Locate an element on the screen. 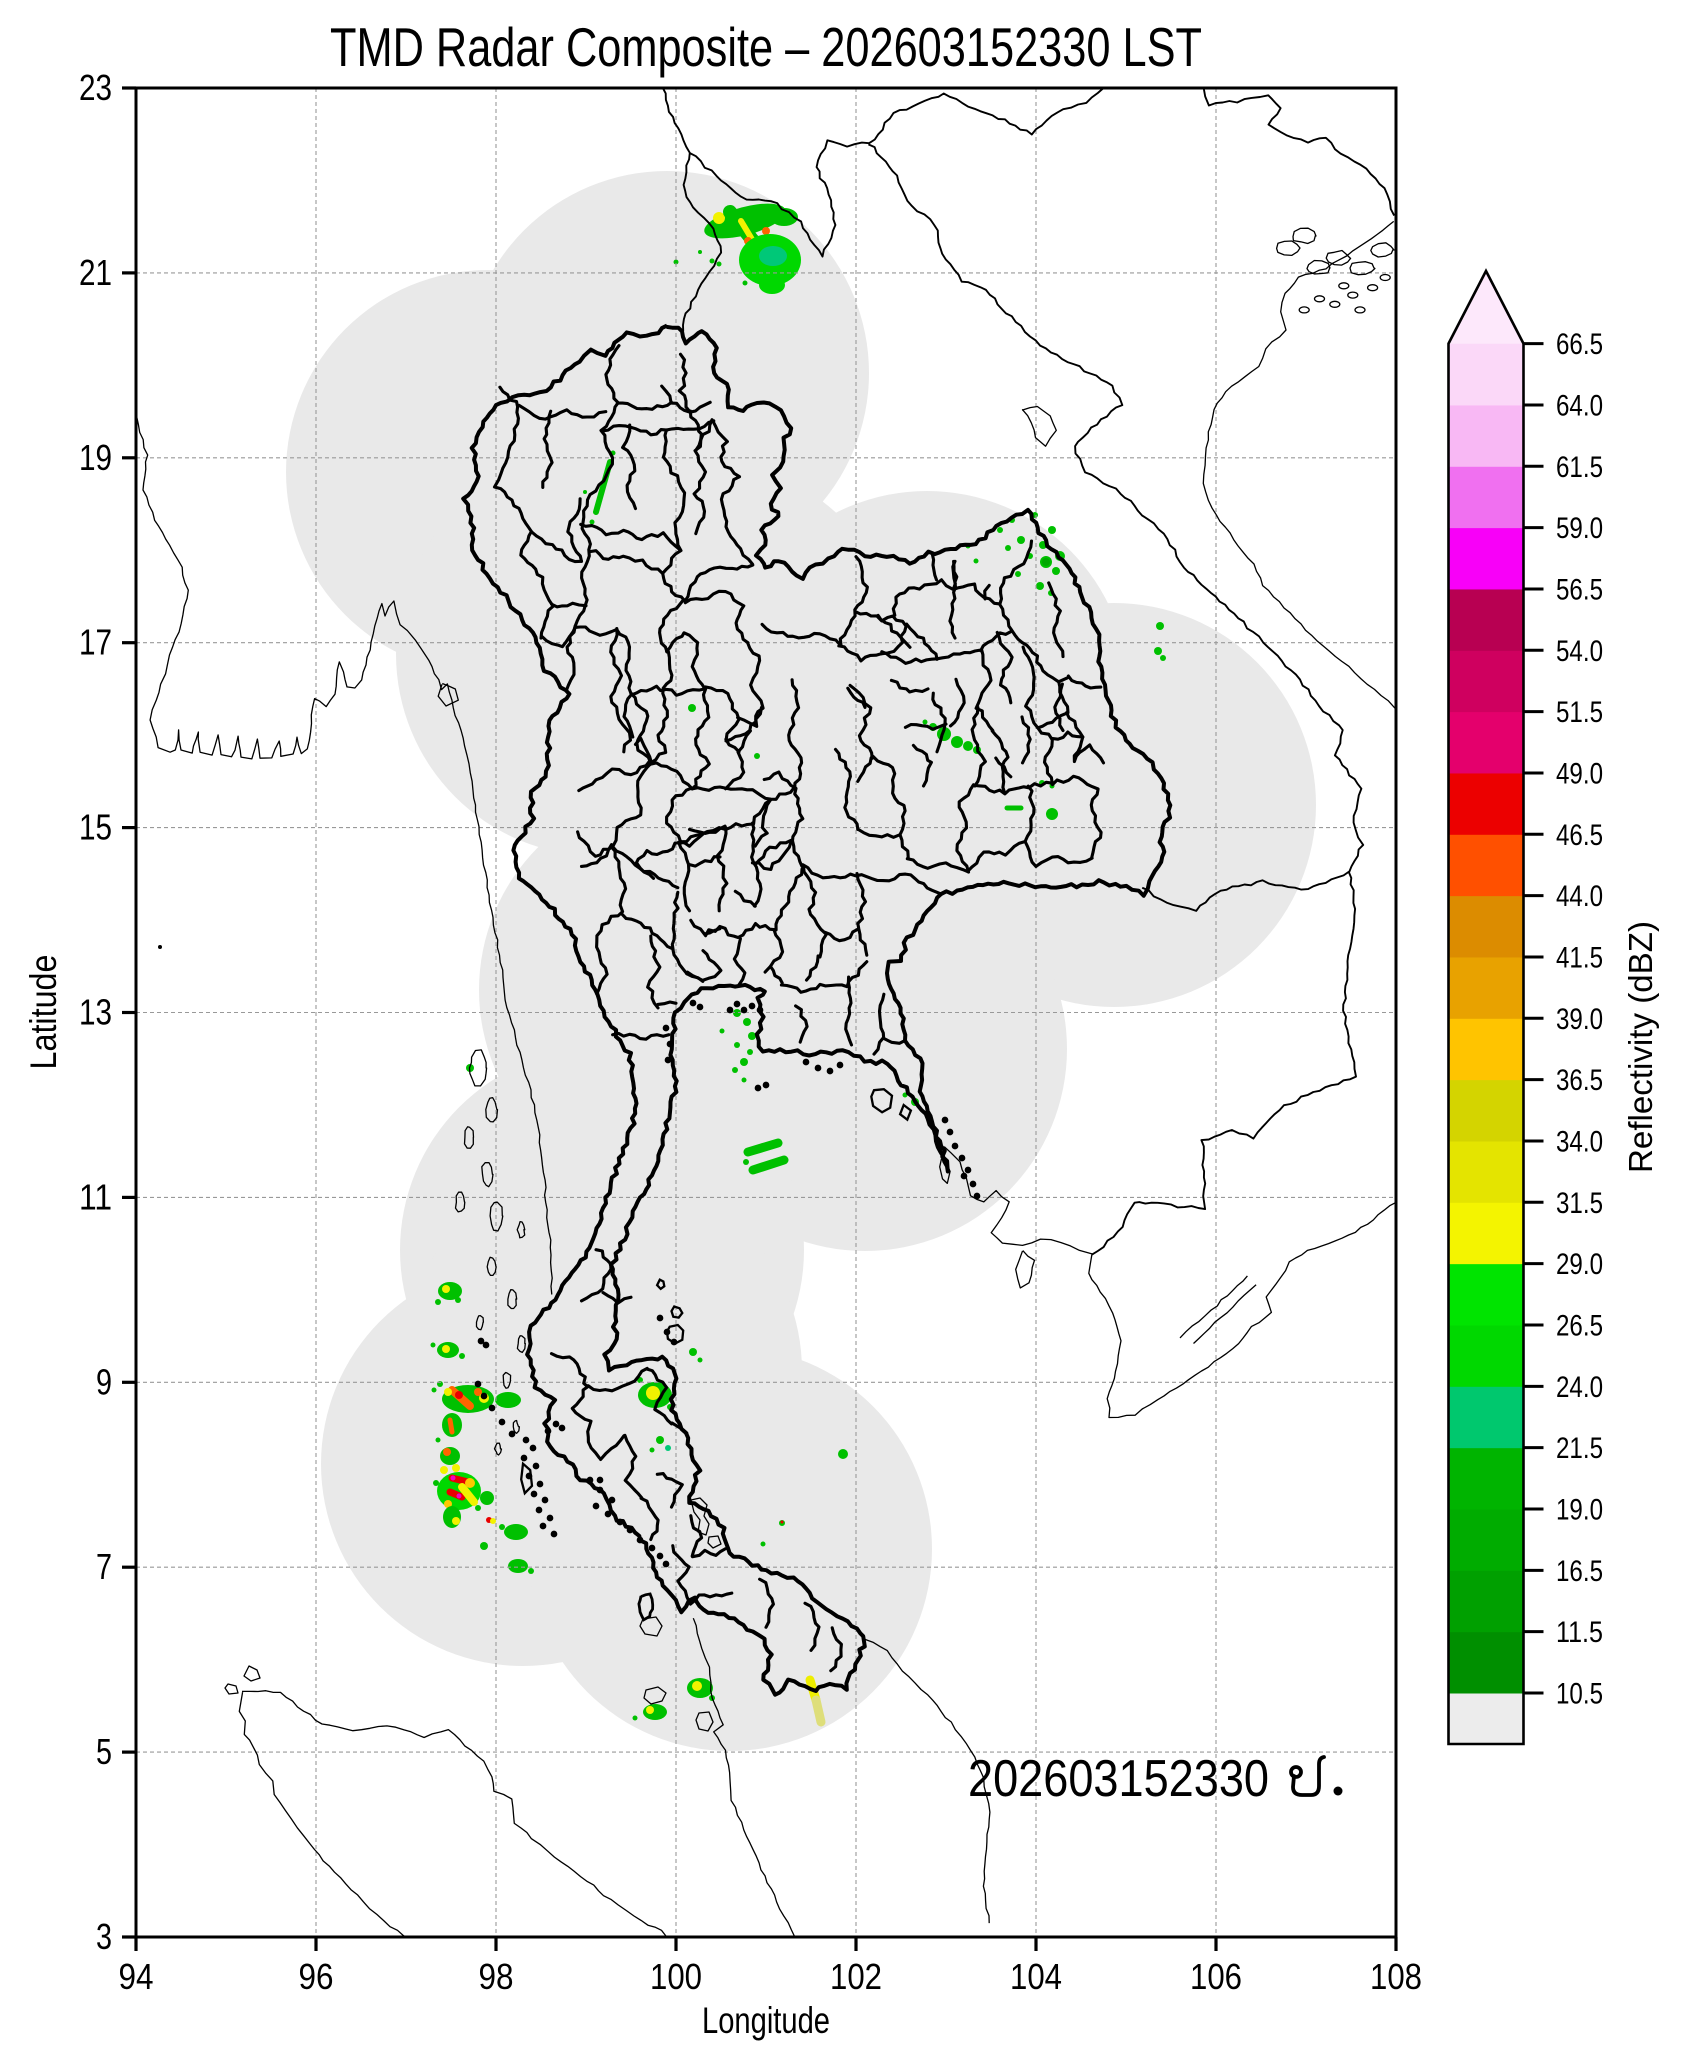 Image resolution: width=1686 pixels, height=2070 pixels. svg-text: 15 is located at coordinates (95, 827).